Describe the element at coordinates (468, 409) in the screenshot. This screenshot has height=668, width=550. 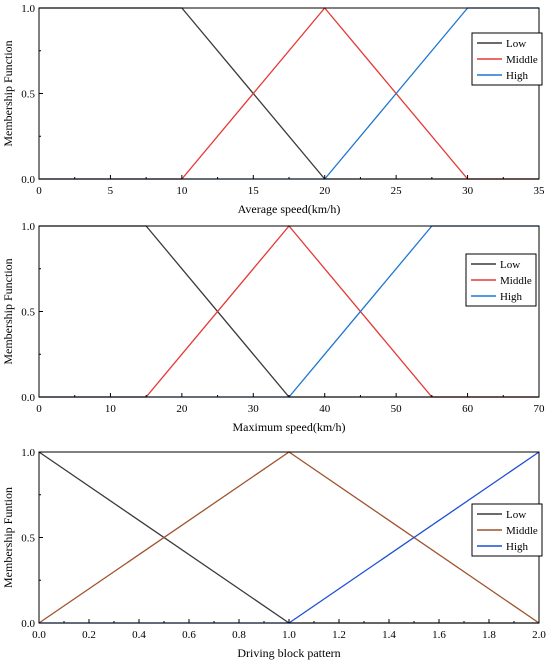
I see `x-tick-label: 60` at that location.